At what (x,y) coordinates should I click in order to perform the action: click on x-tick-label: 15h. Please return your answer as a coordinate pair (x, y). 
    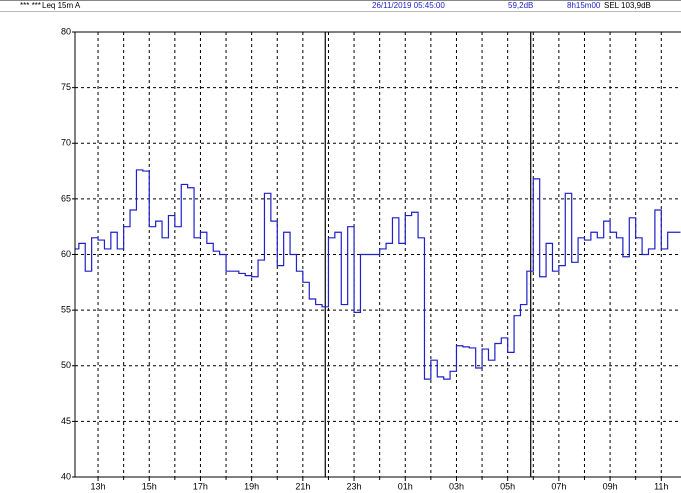
    Looking at the image, I should click on (149, 486).